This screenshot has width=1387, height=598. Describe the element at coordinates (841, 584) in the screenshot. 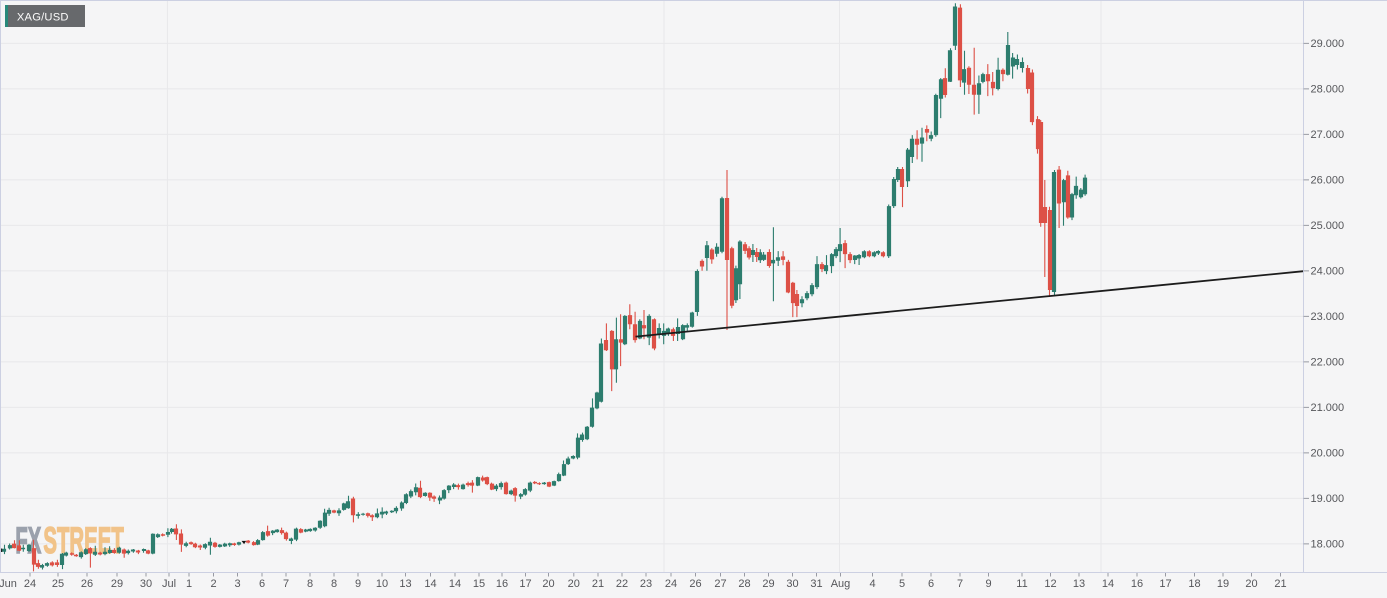

I see `svg-text: Aug` at that location.